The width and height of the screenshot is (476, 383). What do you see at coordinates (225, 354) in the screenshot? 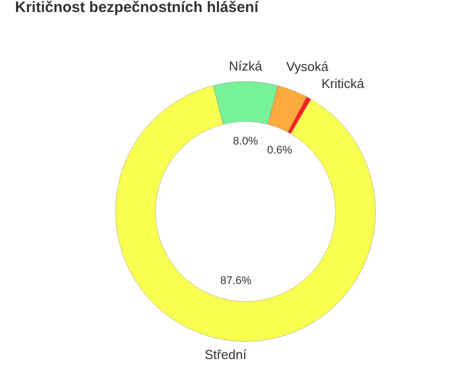
I see `slice-label: Střední` at bounding box center [225, 354].